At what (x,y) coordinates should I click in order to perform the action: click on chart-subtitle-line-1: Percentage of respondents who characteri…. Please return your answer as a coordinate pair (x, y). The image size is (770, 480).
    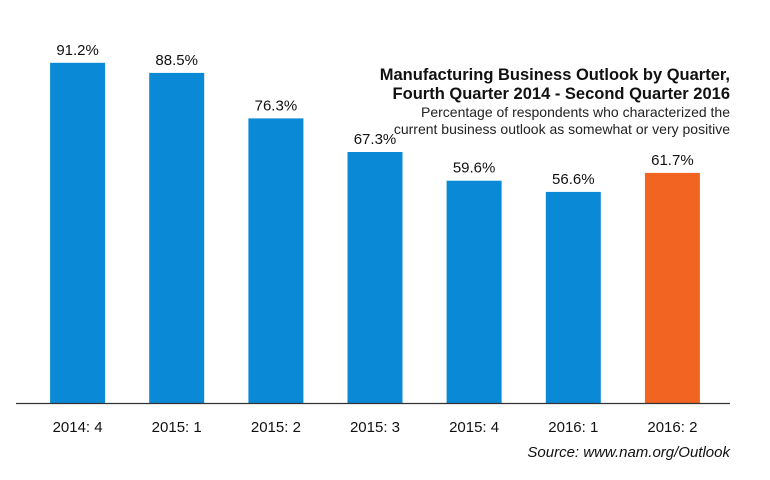
    Looking at the image, I should click on (575, 111).